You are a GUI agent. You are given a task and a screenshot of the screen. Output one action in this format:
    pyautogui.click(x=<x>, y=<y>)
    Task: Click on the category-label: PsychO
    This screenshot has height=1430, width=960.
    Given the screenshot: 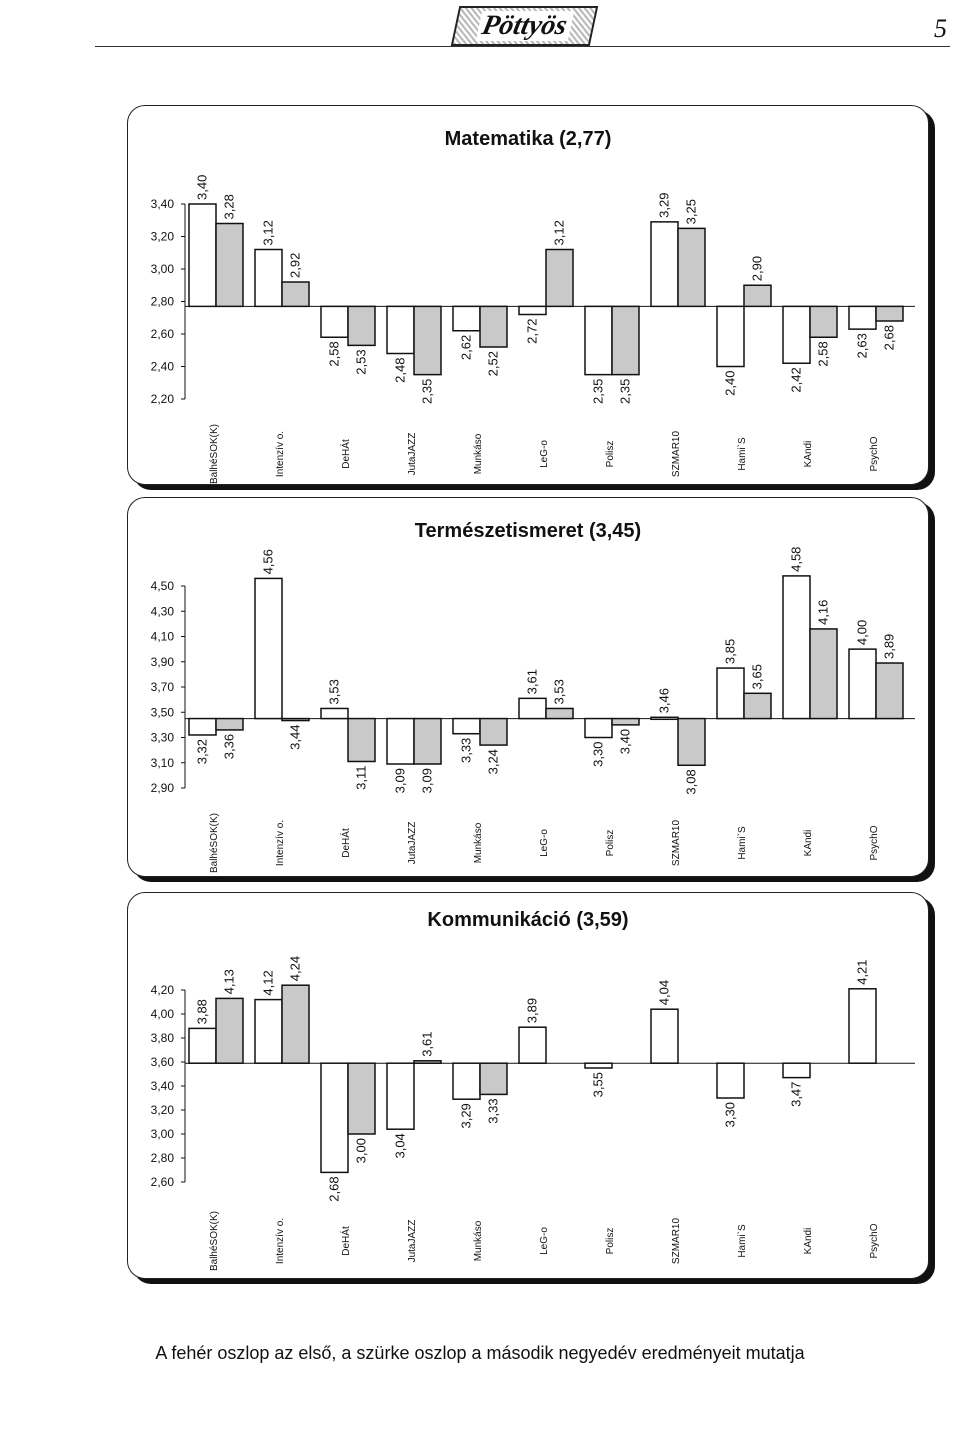 What is the action you would take?
    pyautogui.click(x=874, y=1240)
    